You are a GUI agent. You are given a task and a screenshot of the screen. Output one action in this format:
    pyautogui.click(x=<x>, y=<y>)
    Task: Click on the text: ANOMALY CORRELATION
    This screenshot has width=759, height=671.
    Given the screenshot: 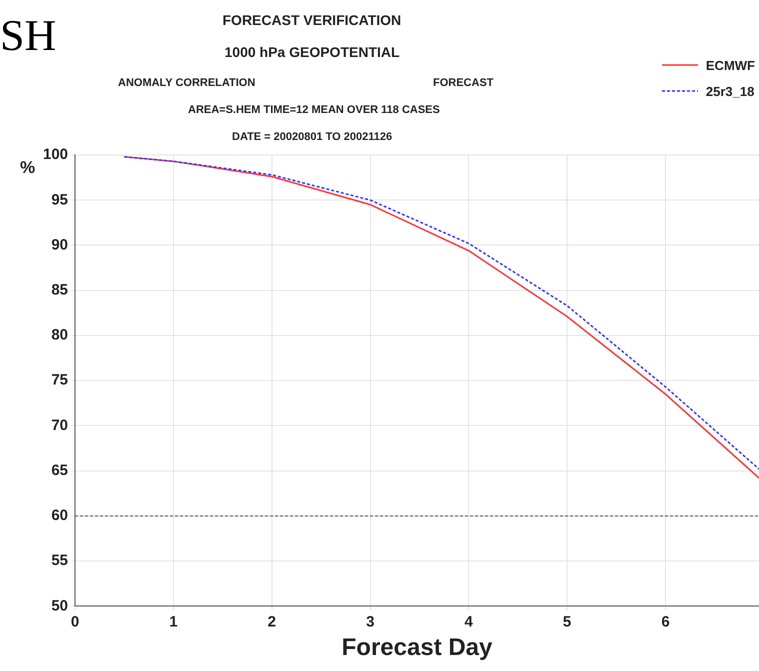 What is the action you would take?
    pyautogui.click(x=187, y=83)
    